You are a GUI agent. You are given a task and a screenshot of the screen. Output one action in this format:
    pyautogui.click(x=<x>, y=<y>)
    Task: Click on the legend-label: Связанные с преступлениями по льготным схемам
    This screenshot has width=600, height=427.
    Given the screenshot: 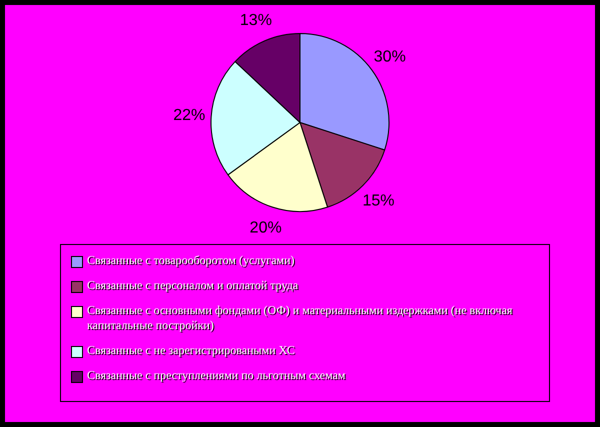 What is the action you would take?
    pyautogui.click(x=216, y=375)
    